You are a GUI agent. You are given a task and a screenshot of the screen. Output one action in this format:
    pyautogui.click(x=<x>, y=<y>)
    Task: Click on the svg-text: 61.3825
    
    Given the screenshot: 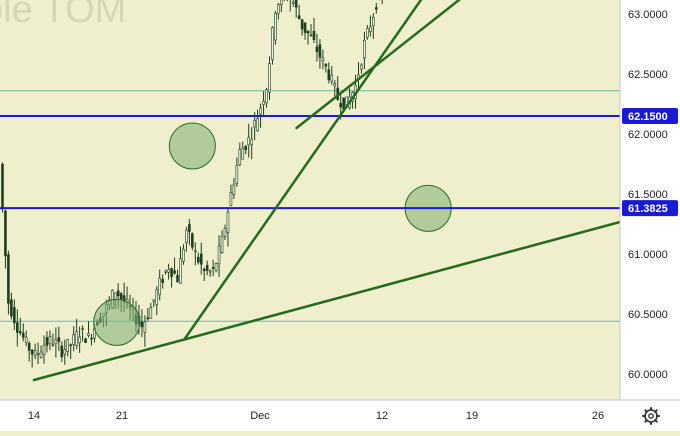 What is the action you would take?
    pyautogui.click(x=648, y=209)
    